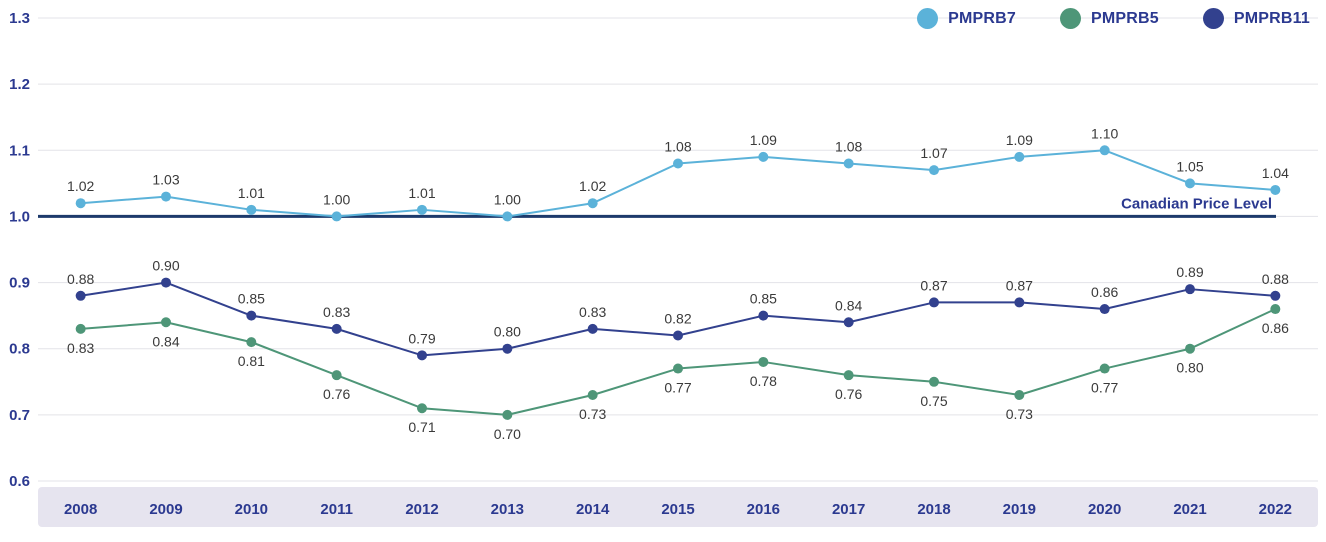 This screenshot has height=542, width=1326. What do you see at coordinates (421, 338) in the screenshot?
I see `pmprb11-value-label: 0.79` at bounding box center [421, 338].